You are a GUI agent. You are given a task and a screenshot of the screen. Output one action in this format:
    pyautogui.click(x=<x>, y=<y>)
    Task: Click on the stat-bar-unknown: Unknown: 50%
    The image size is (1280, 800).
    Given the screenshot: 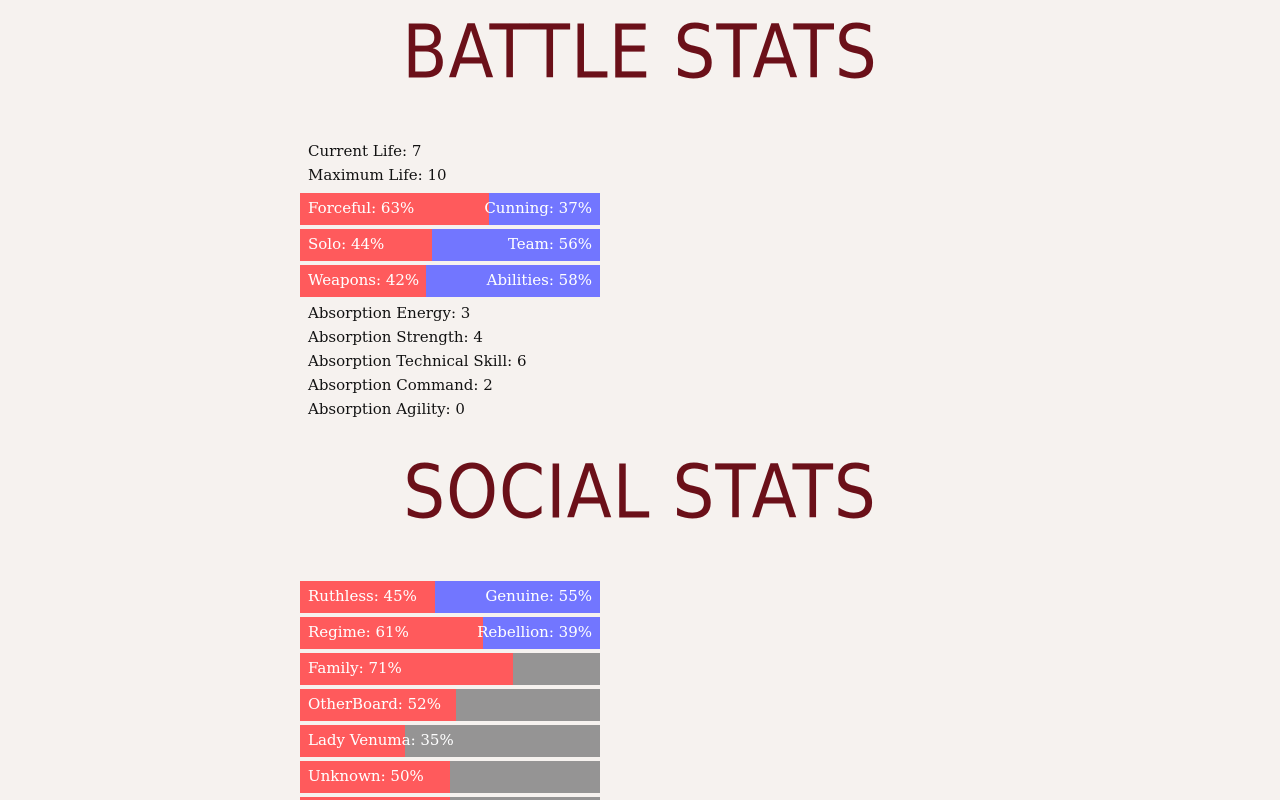 What is the action you would take?
    pyautogui.click(x=450, y=777)
    